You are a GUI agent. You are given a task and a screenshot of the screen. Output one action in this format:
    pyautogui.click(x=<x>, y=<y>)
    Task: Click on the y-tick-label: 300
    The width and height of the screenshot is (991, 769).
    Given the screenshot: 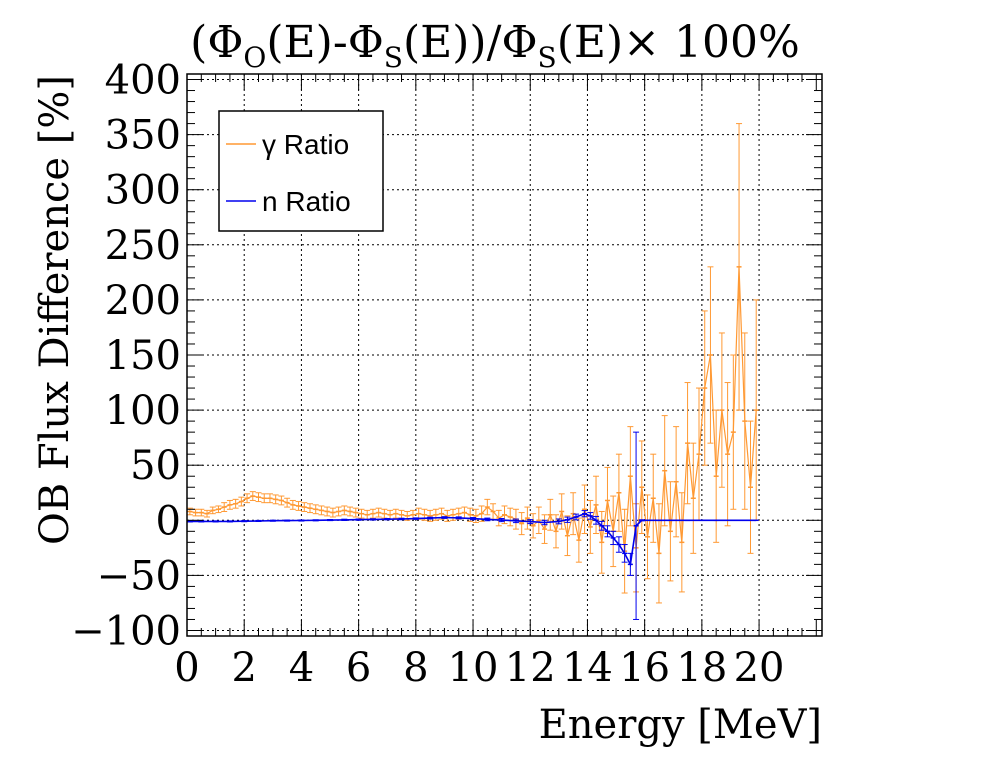 What is the action you would take?
    pyautogui.click(x=143, y=191)
    